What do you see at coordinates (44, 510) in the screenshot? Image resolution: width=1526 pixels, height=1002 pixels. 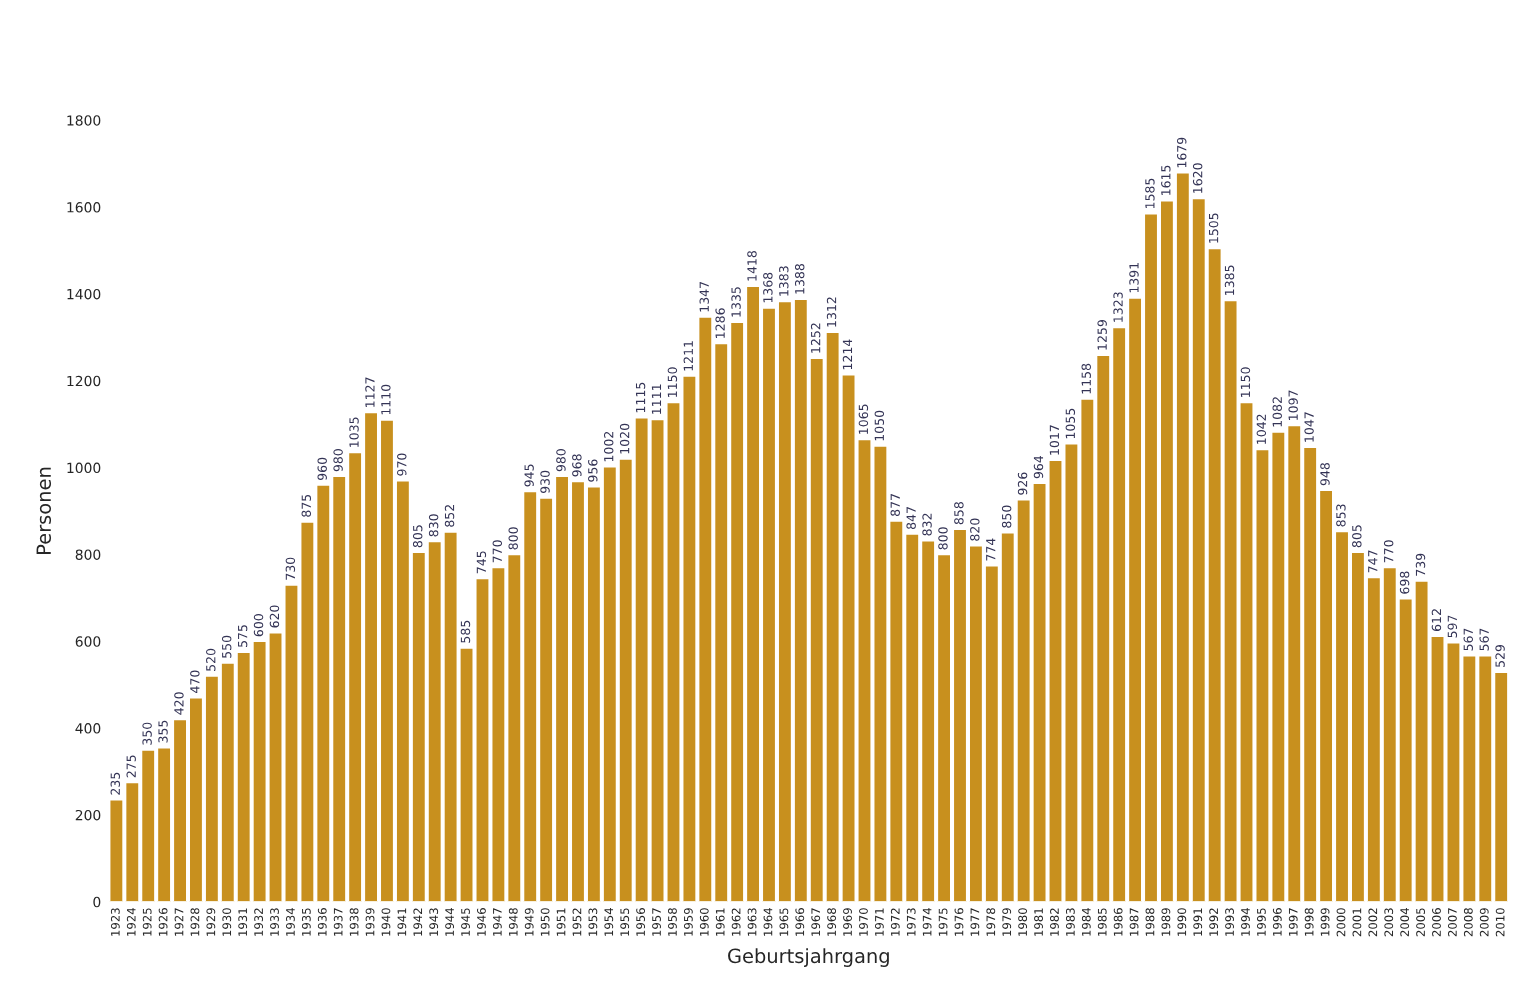 I see `y-axis-title: Personen` at bounding box center [44, 510].